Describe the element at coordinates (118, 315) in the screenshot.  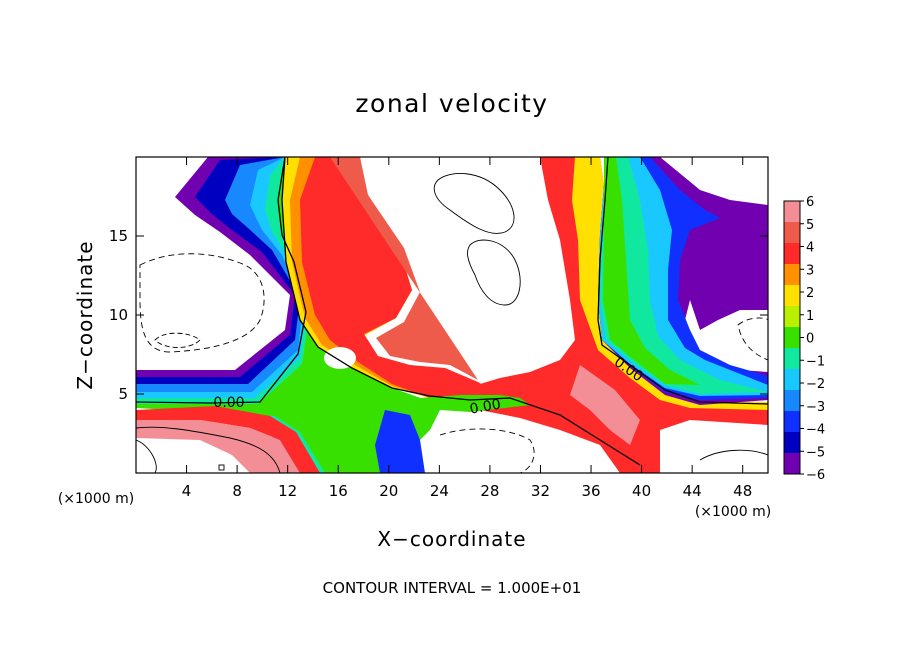
I see `y-tick-label: 10` at that location.